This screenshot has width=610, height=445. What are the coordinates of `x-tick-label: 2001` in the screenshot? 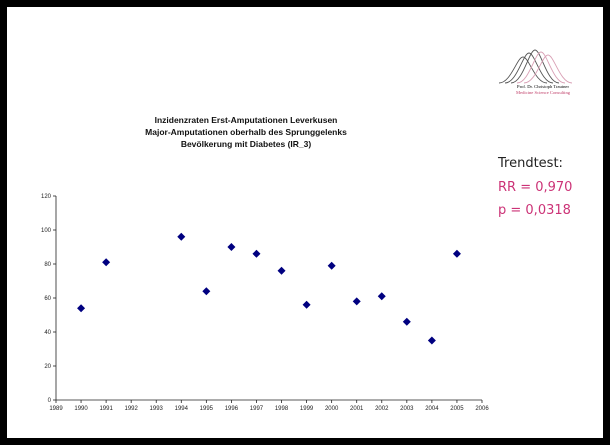 It's located at (357, 409).